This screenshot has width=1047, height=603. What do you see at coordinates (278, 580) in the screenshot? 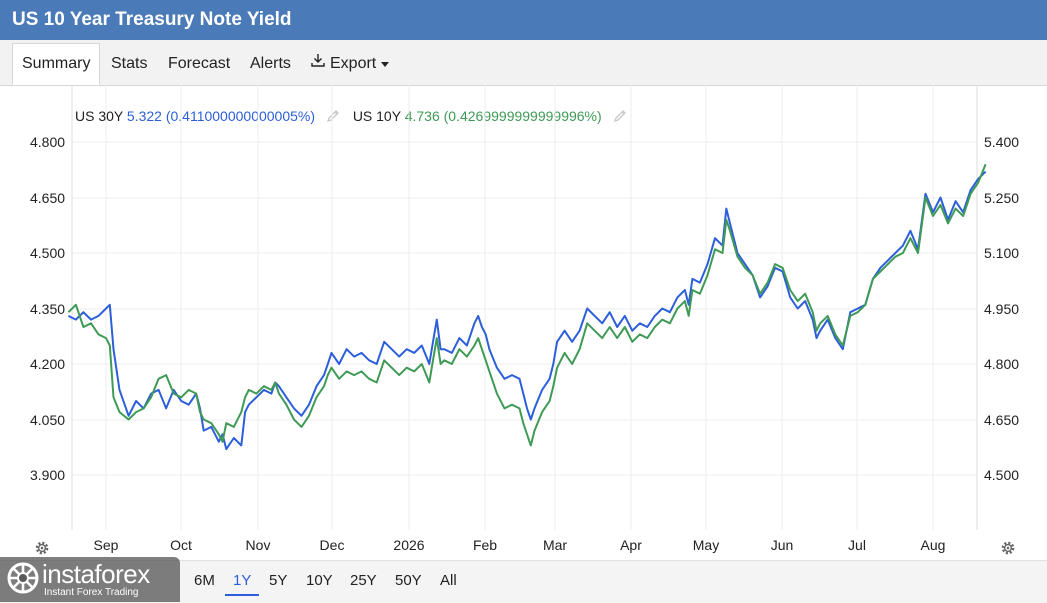
I see `range-5y-button: 5Y` at bounding box center [278, 580].